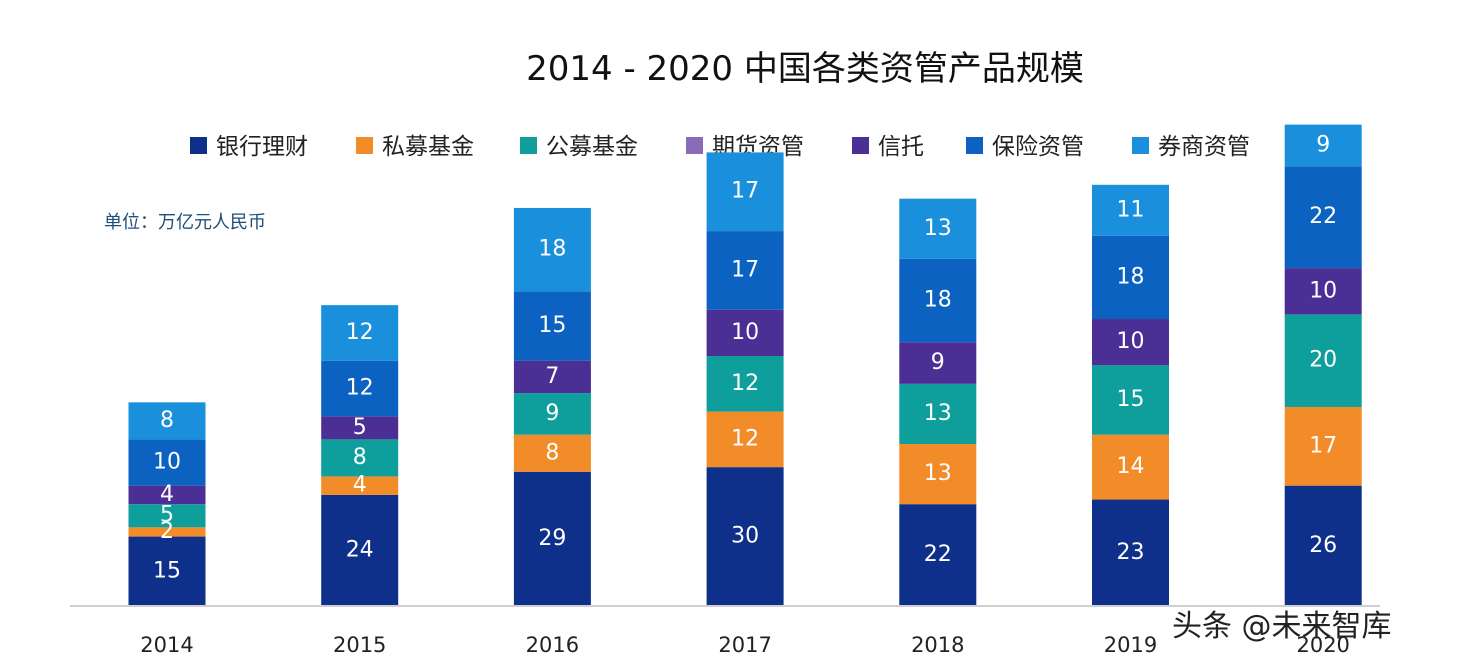 The width and height of the screenshot is (1461, 667). I want to click on chart-title: 2014 - 2020 中国各类资管产品规模, so click(805, 69).